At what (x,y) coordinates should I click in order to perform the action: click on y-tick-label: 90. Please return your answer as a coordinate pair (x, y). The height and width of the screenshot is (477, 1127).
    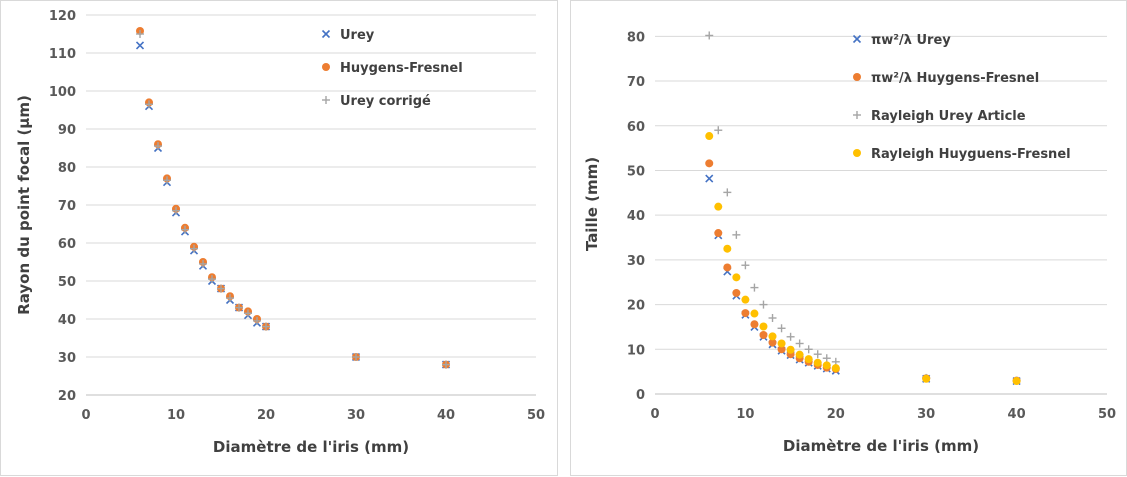
    Looking at the image, I should click on (67, 130).